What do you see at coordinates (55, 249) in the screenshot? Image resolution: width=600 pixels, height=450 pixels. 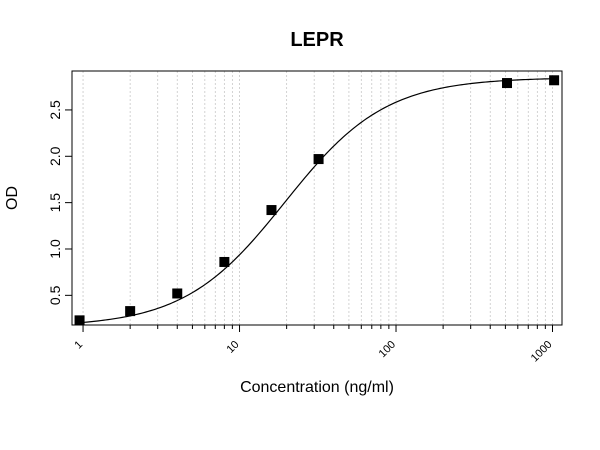 I see `y-tick-label: 1.0` at bounding box center [55, 249].